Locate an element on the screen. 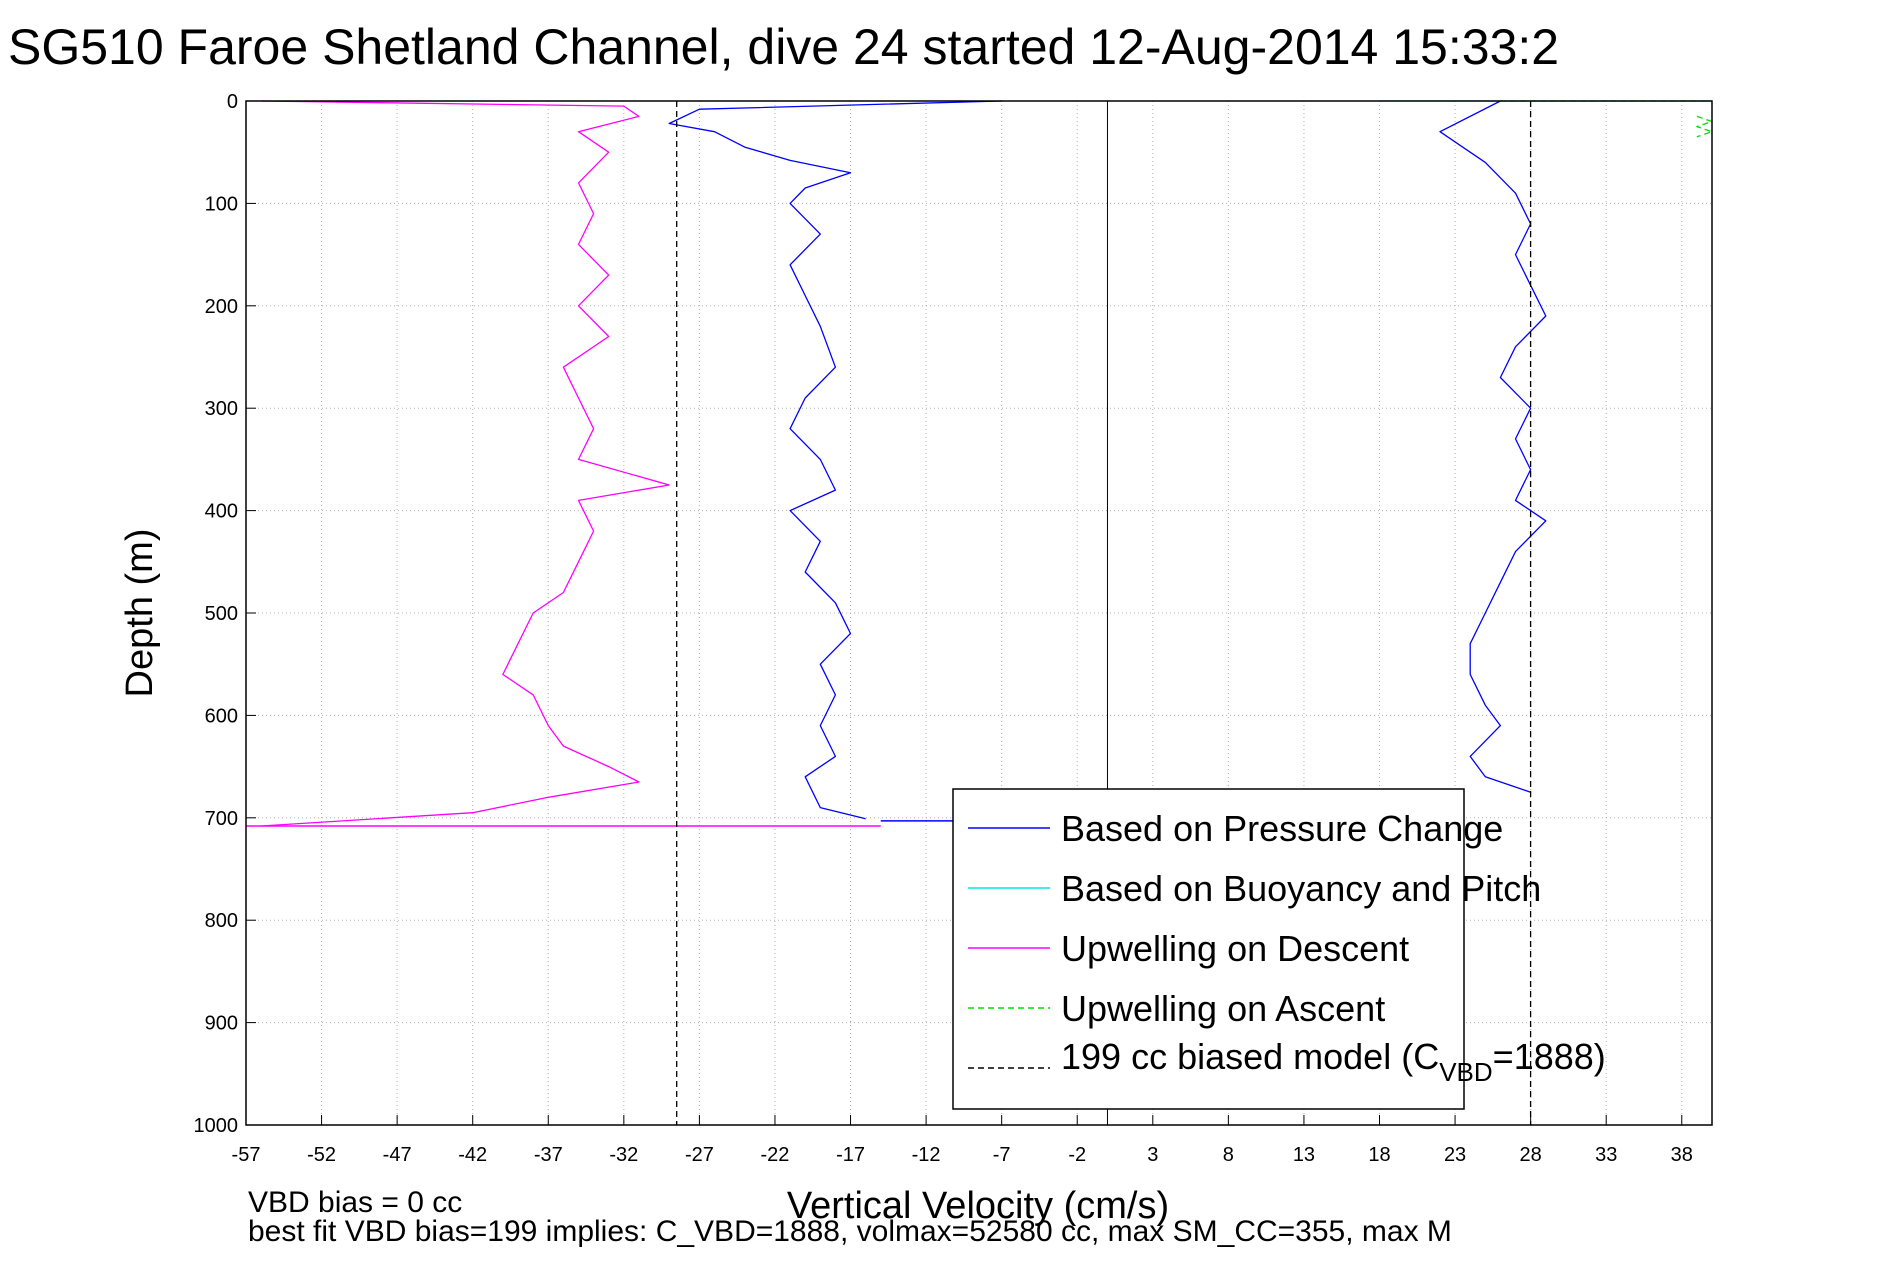 The height and width of the screenshot is (1262, 1891). series-upwelling-on-descent is located at coordinates (465, 463).